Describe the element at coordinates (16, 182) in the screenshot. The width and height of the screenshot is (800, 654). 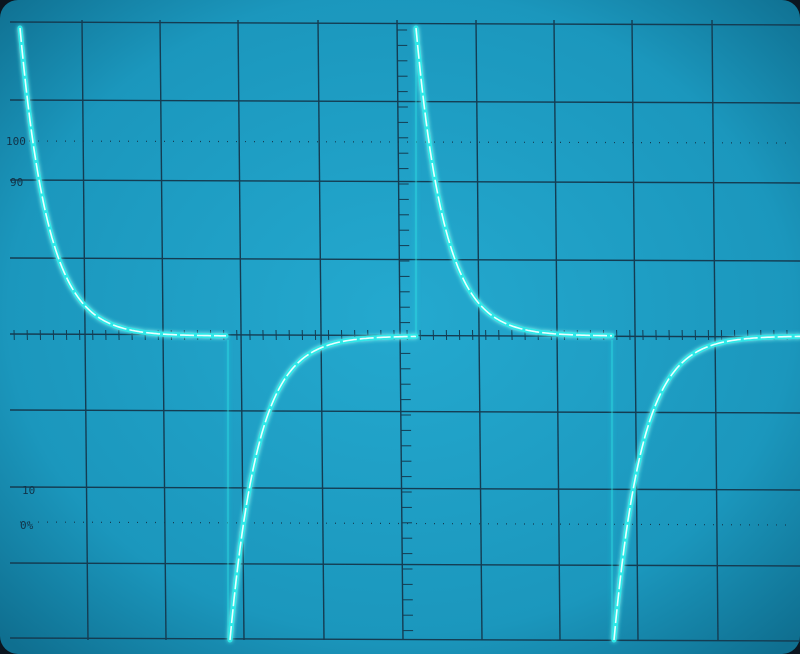
I see `label-90: 90` at that location.